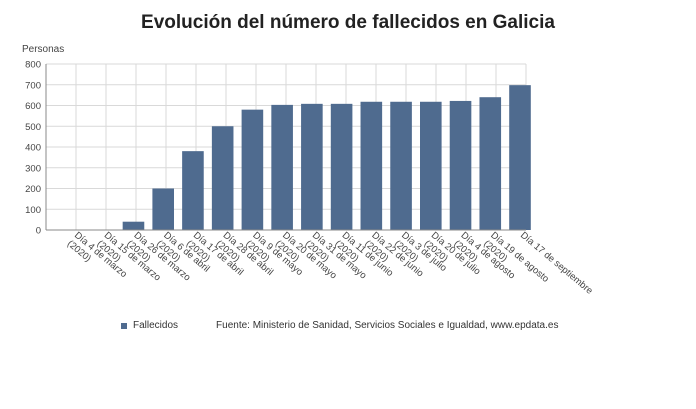 This screenshot has width=696, height=409. What do you see at coordinates (33, 210) in the screenshot?
I see `y-tick-label: 100` at bounding box center [33, 210].